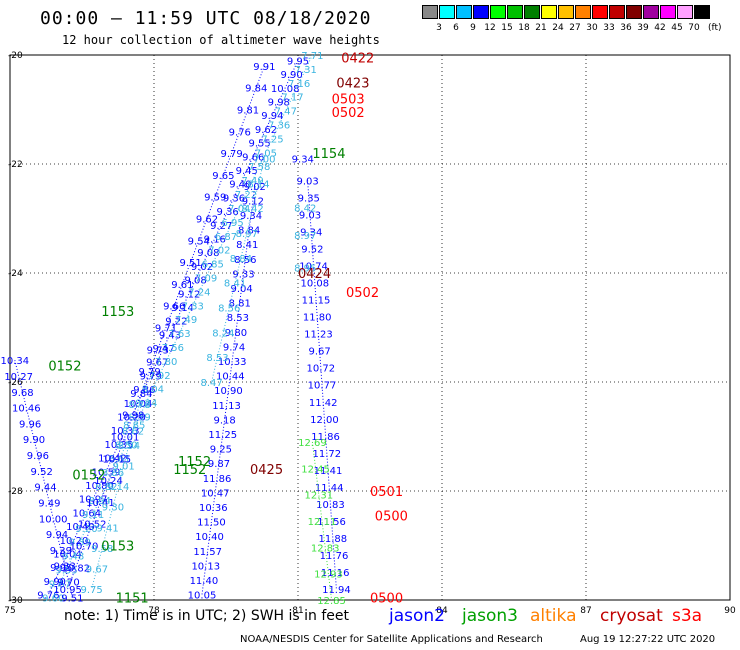 The height and width of the screenshot is (650, 740). What do you see at coordinates (202, 596) in the screenshot?
I see `wave-height-label: 10.05` at bounding box center [202, 596].